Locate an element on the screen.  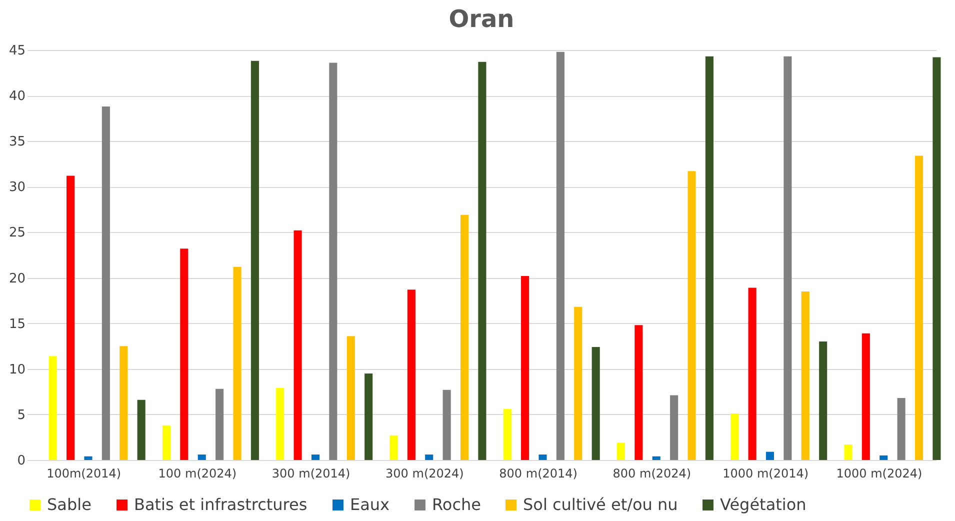
y-tick-label: 30 is located at coordinates (17, 188).